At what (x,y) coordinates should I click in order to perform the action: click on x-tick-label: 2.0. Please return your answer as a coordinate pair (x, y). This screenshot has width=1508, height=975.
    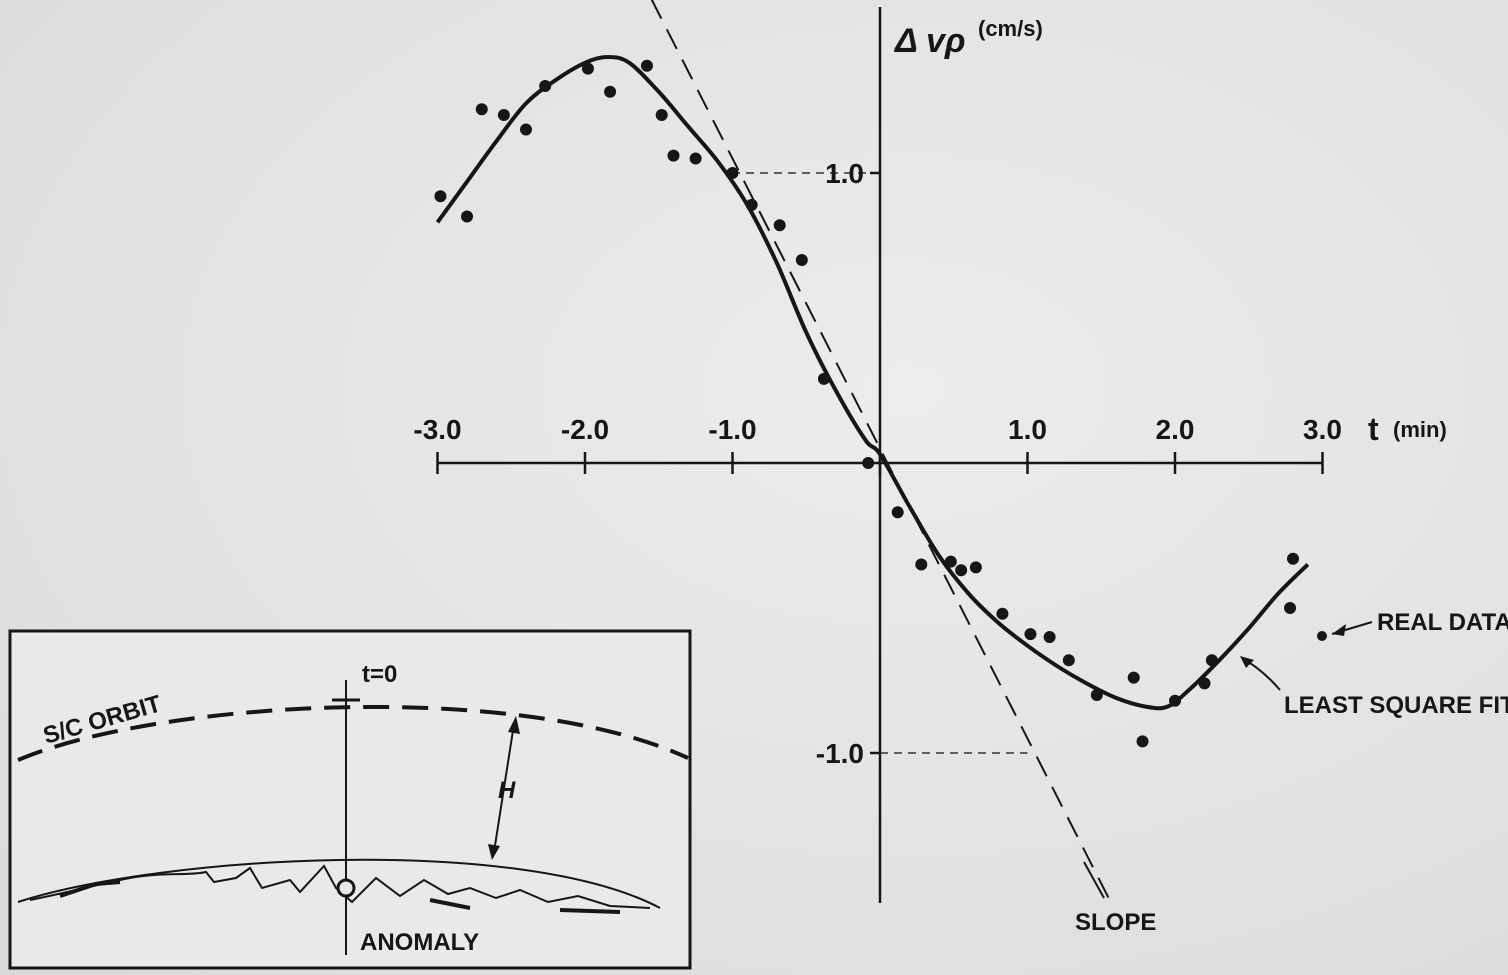
    Looking at the image, I should click on (1175, 429).